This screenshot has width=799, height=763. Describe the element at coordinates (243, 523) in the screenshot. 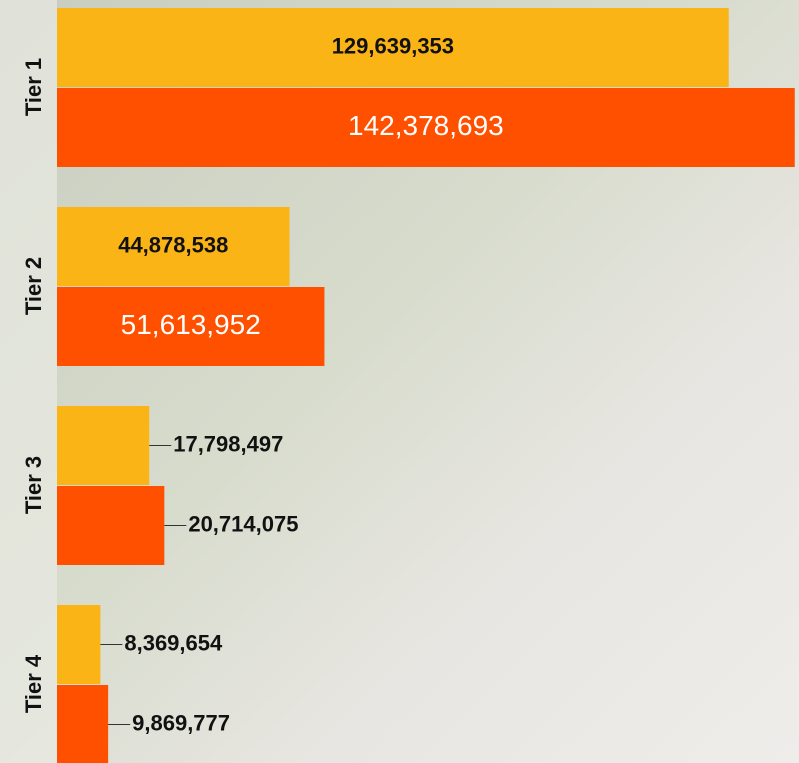

I see `value-label: 20,714,075` at that location.